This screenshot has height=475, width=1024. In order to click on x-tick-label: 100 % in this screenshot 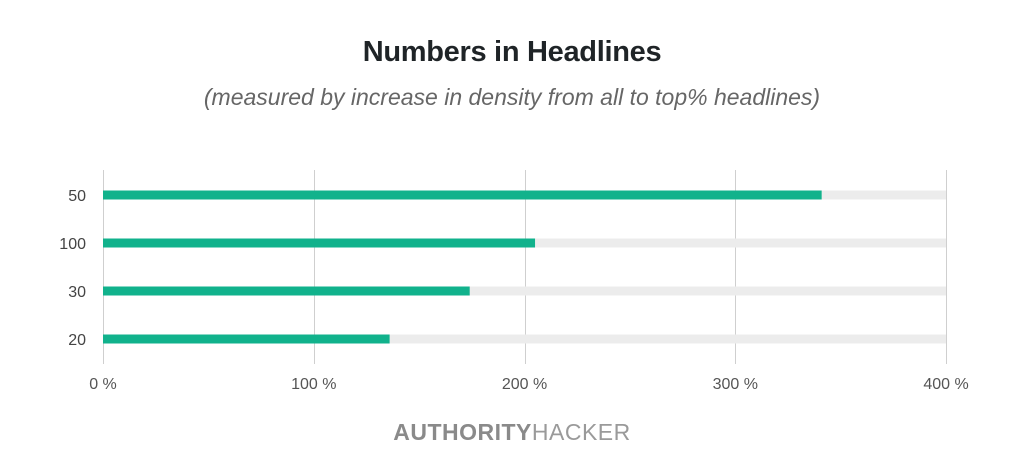, I will do `click(313, 384)`.